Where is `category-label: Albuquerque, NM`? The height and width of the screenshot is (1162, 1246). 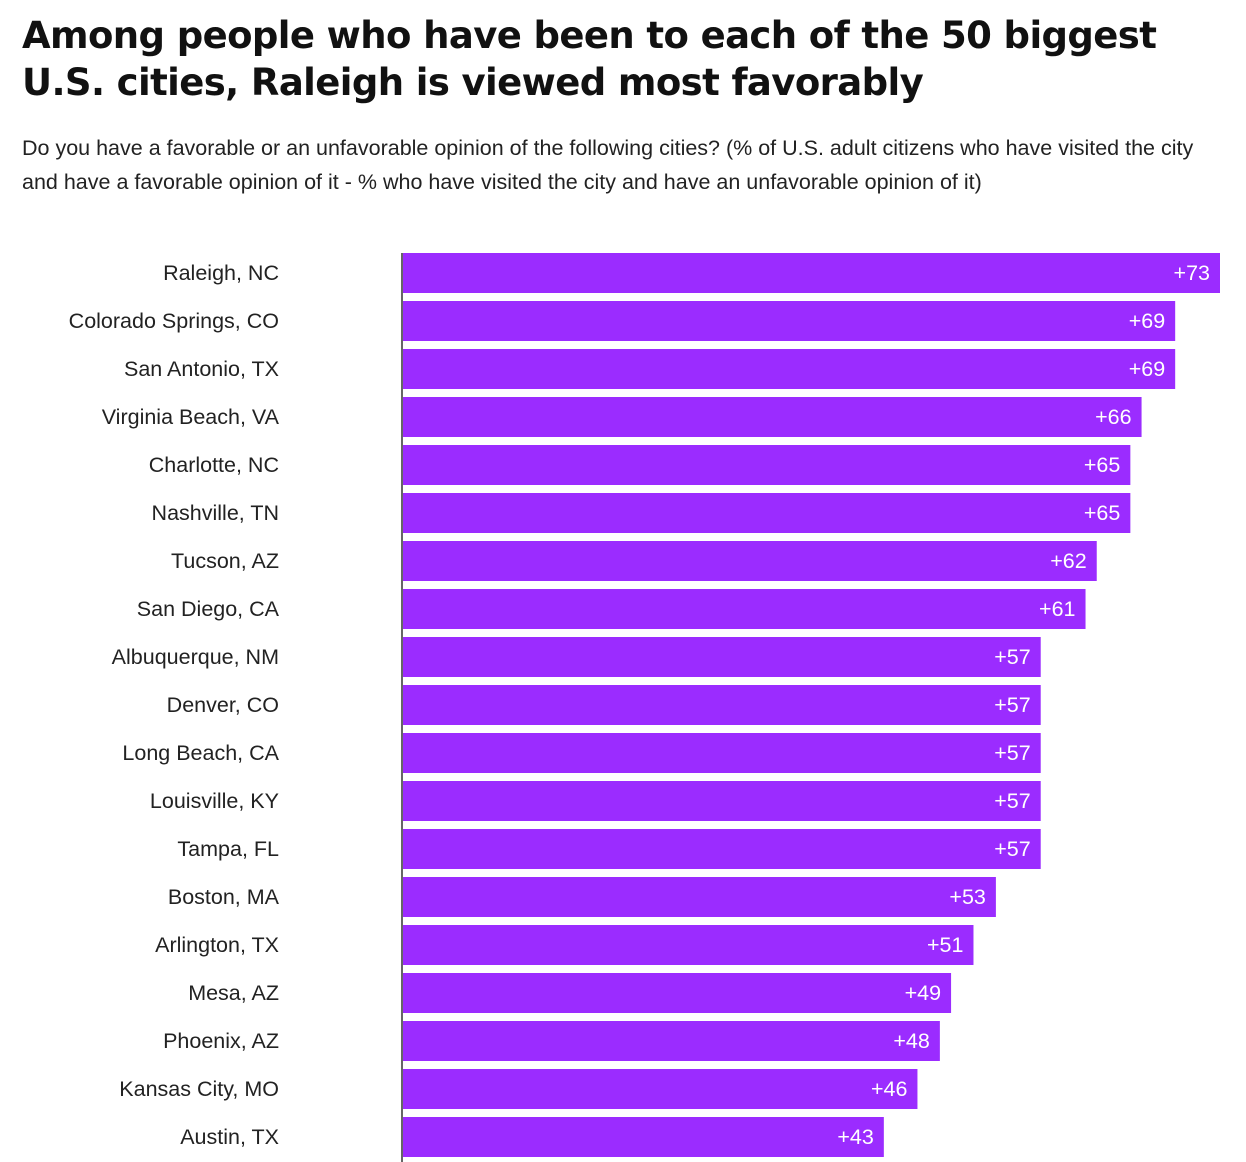 category-label: Albuquerque, NM is located at coordinates (195, 657).